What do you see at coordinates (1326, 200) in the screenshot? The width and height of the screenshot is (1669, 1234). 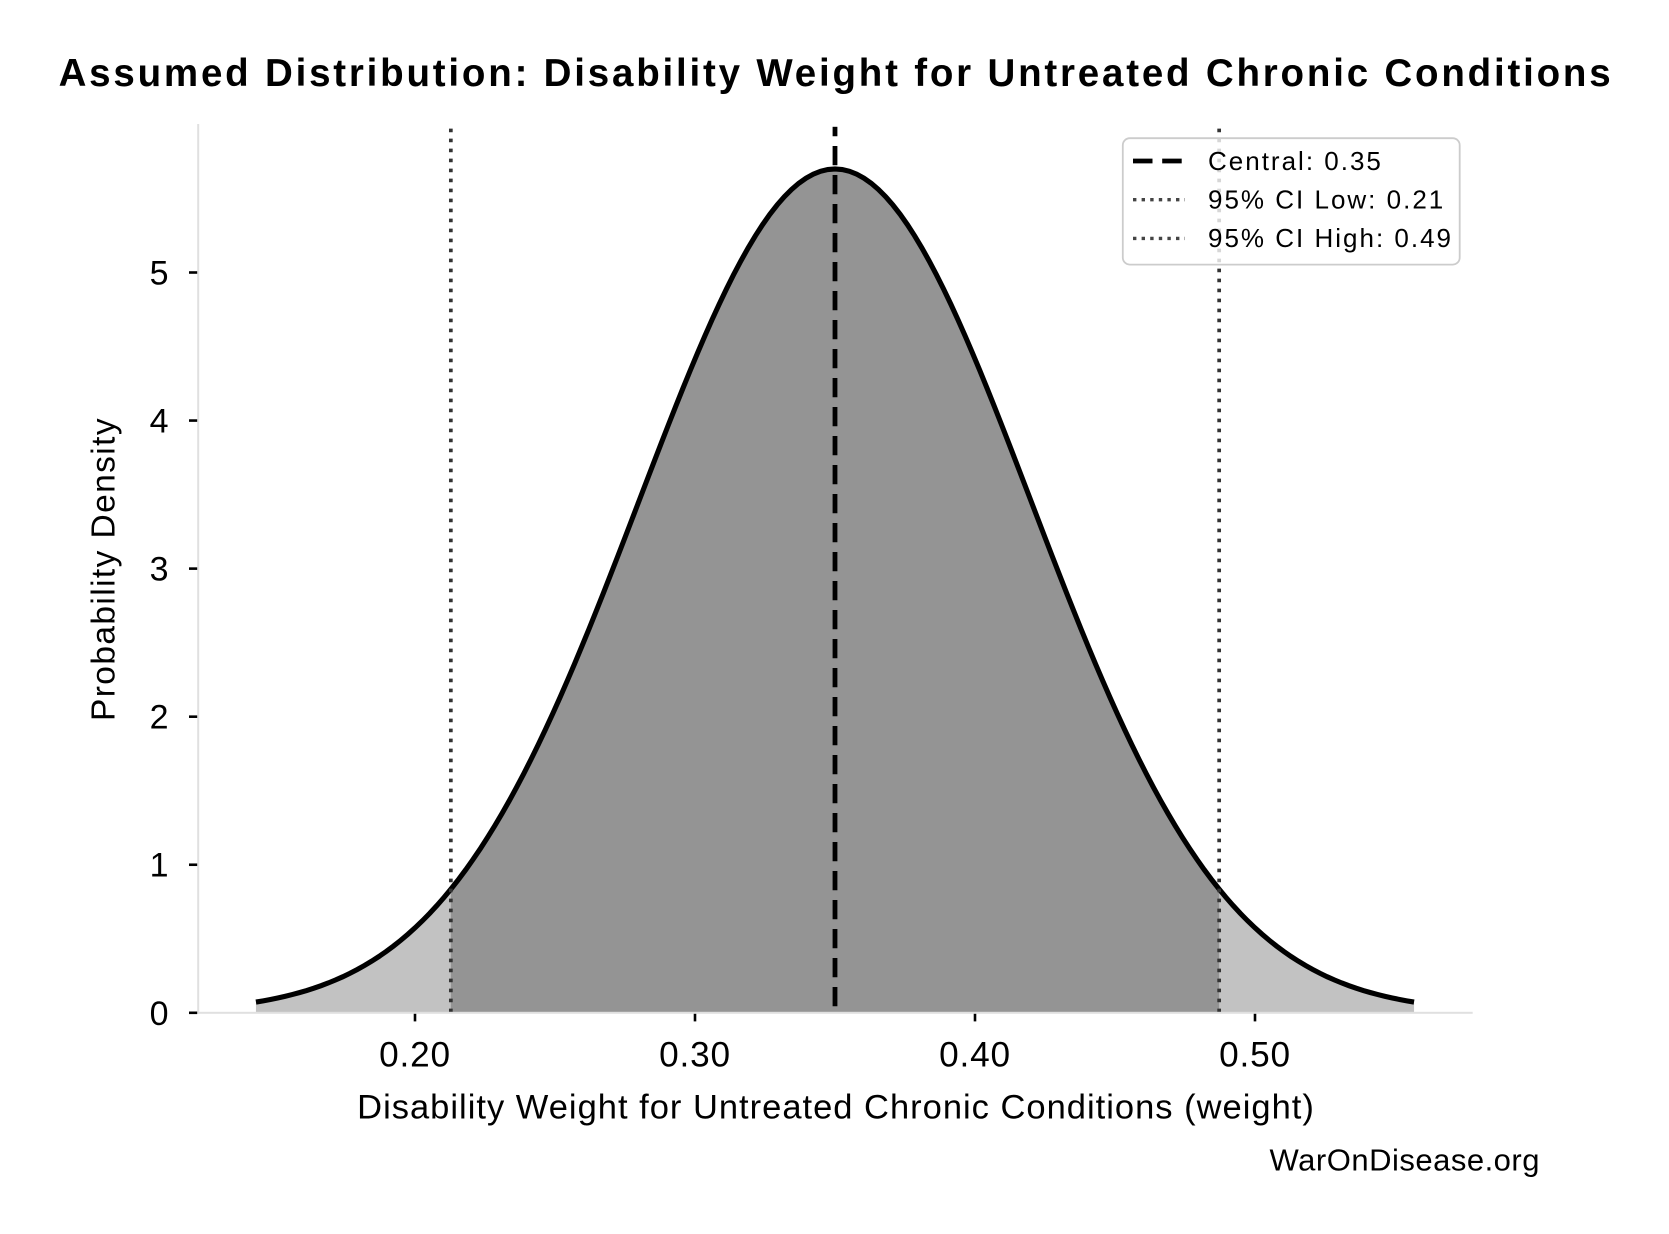 I see `svg-text: 95% CI Low: 0.21` at bounding box center [1326, 200].